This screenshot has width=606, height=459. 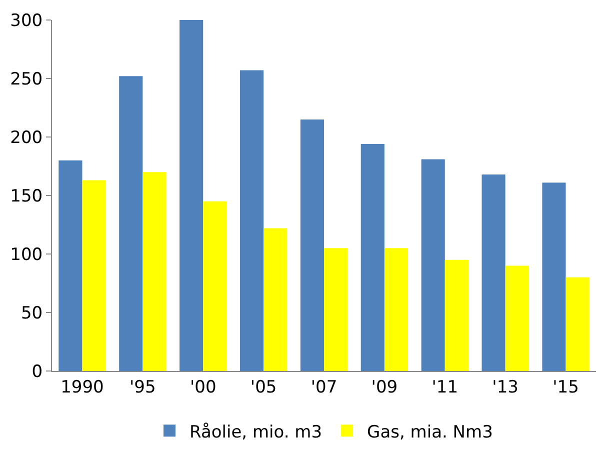 I want to click on x-tick-label: '11, so click(x=445, y=387).